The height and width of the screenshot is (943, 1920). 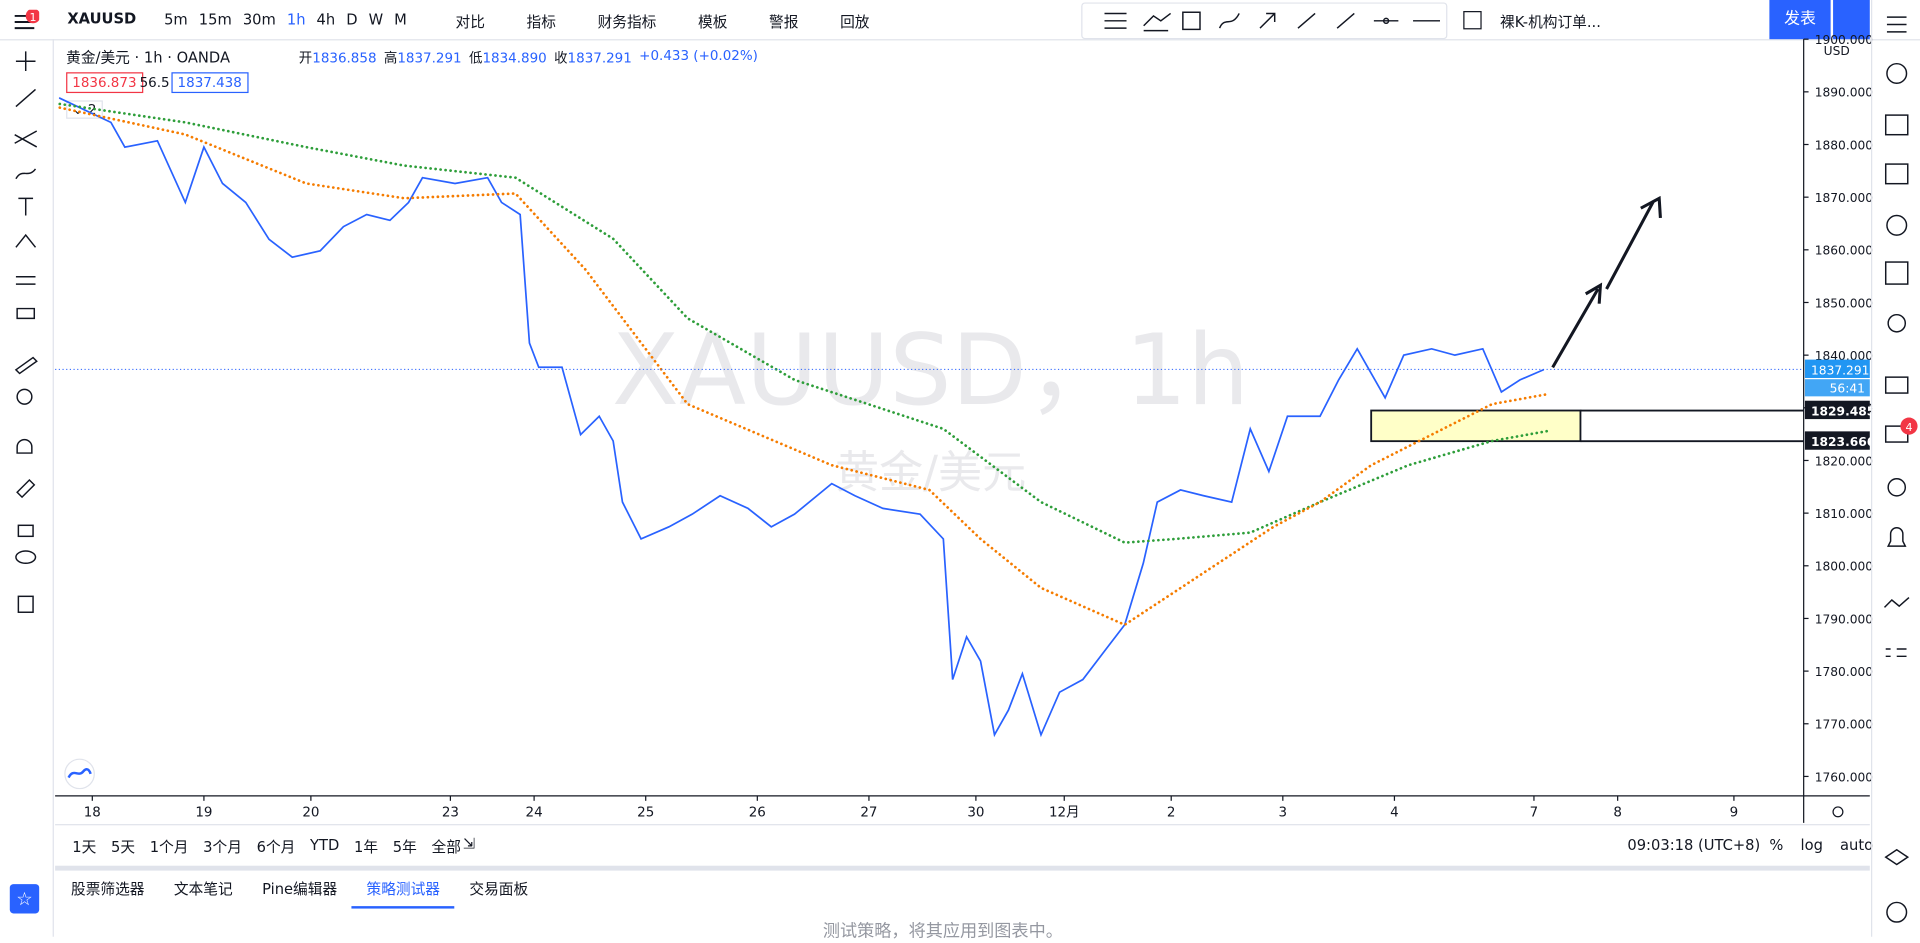 I want to click on goto-icon: ⇲, so click(x=469, y=844).